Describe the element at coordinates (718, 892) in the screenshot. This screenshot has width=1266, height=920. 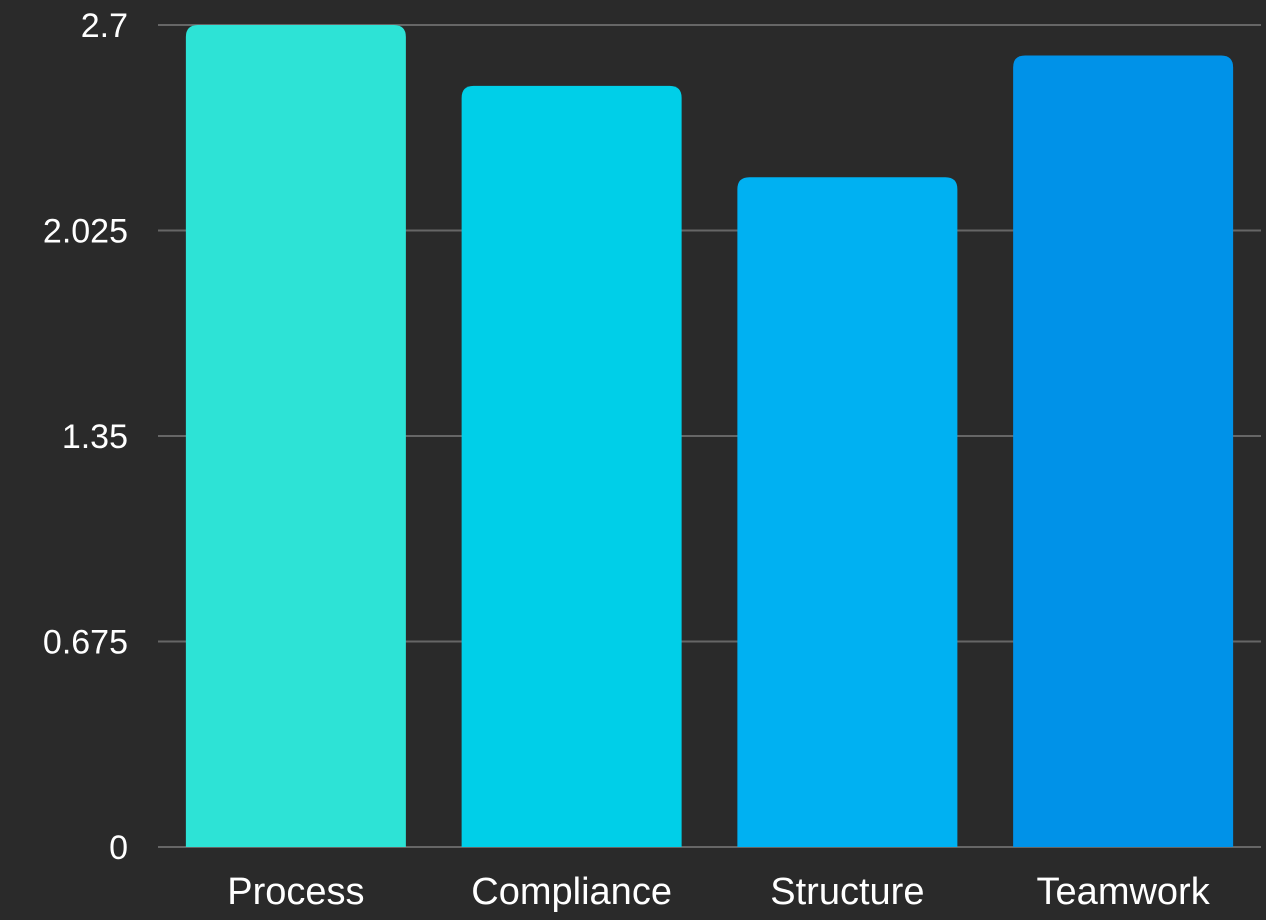
I see `x-axis-ticks: Process Compliance Structure Teamwork` at that location.